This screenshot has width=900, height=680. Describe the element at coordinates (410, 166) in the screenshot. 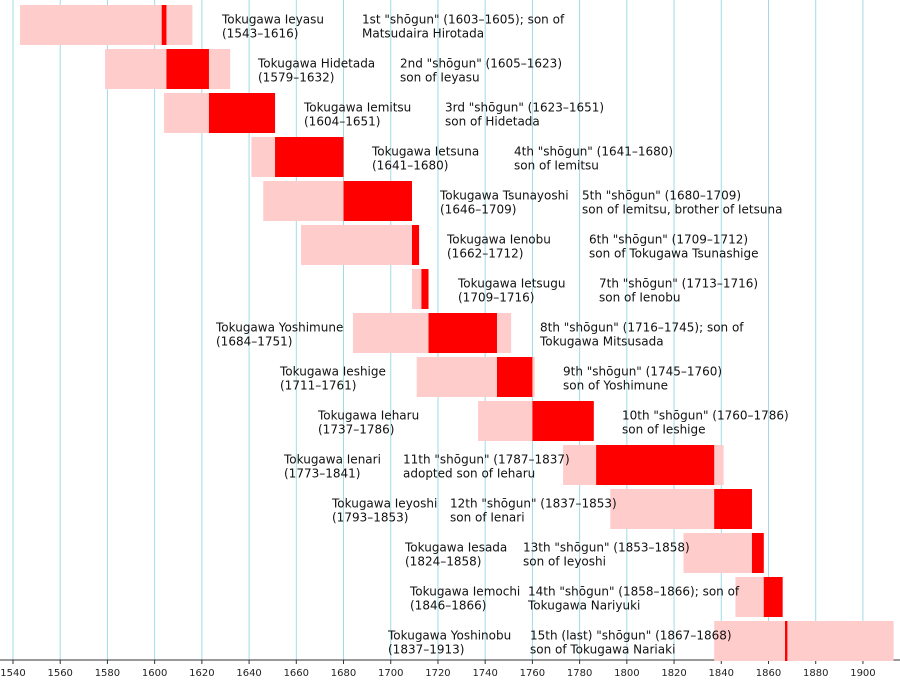

I see `ruler-years: (1641–1680)` at that location.